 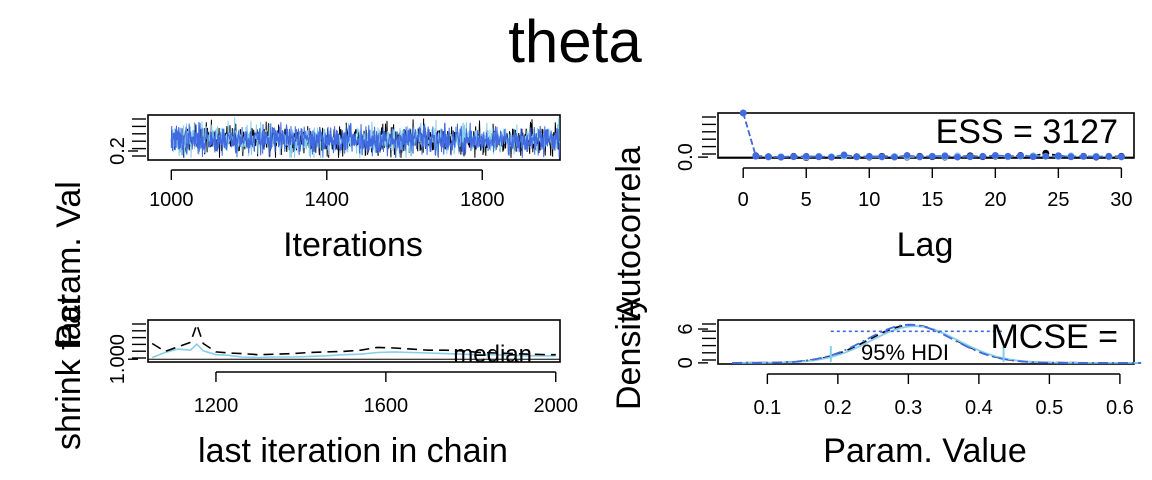 What do you see at coordinates (1049, 408) in the screenshot?
I see `density-x-tick-label: 0.5` at bounding box center [1049, 408].